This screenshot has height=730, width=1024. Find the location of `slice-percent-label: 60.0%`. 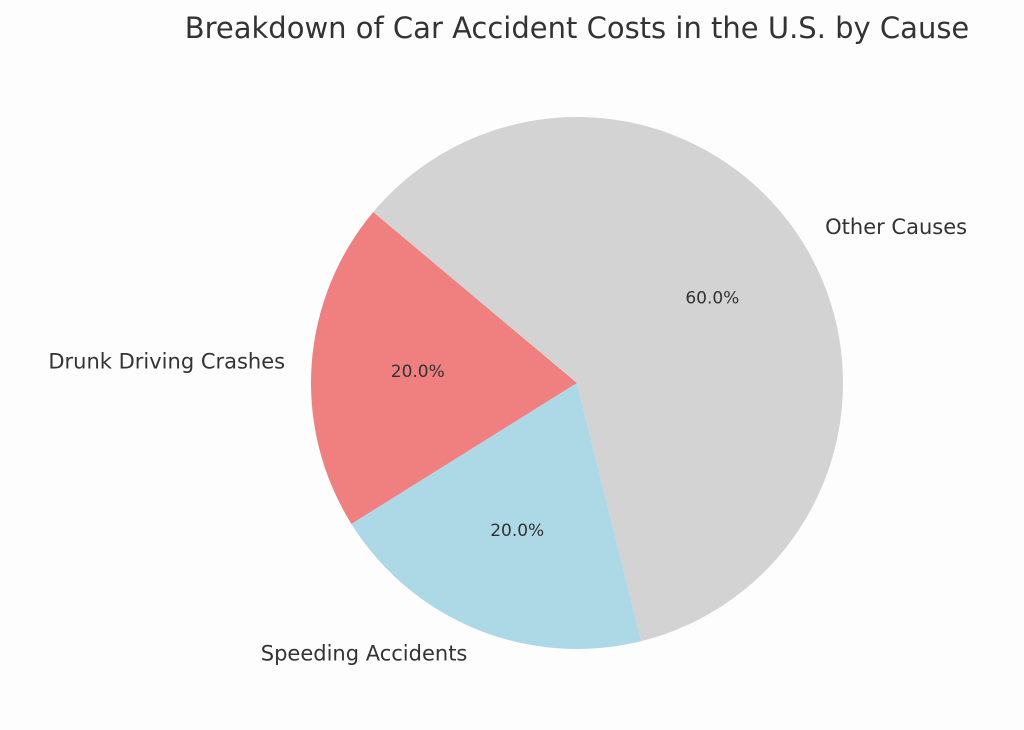

slice-percent-label: 60.0% is located at coordinates (712, 298).